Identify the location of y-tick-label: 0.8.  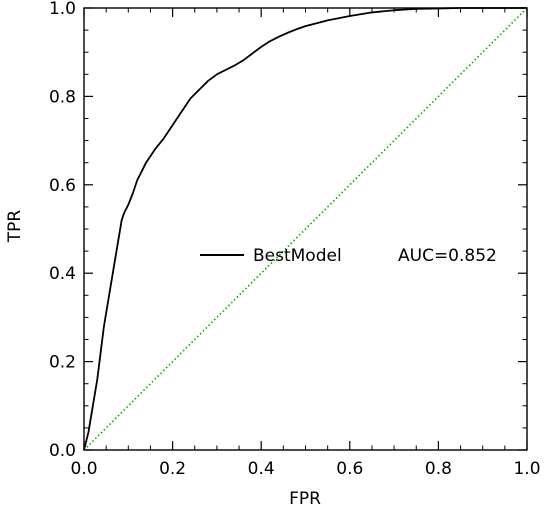
(62, 97).